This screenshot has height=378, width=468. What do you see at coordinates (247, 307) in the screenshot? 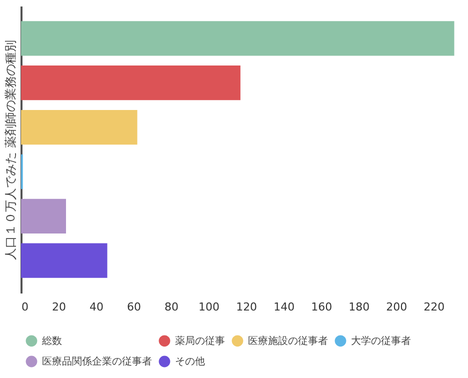
I see `x-tick-label: 120` at bounding box center [247, 307].